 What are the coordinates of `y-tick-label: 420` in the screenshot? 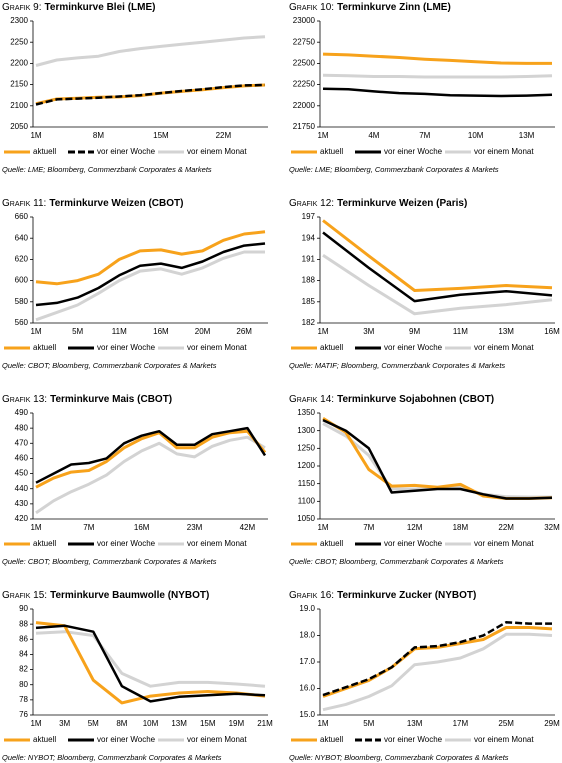 It's located at (22, 518).